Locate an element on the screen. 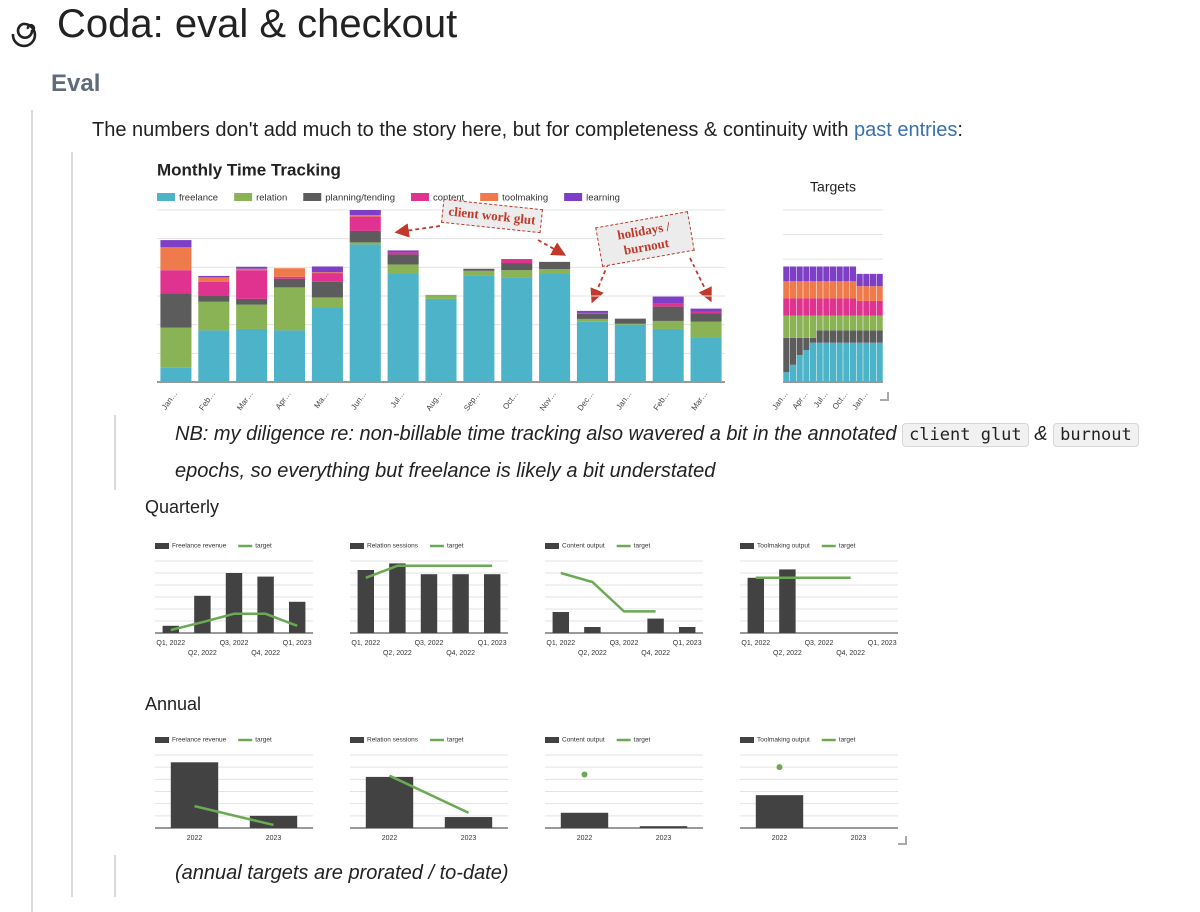 The width and height of the screenshot is (1200, 912). code: client glut is located at coordinates (965, 435).